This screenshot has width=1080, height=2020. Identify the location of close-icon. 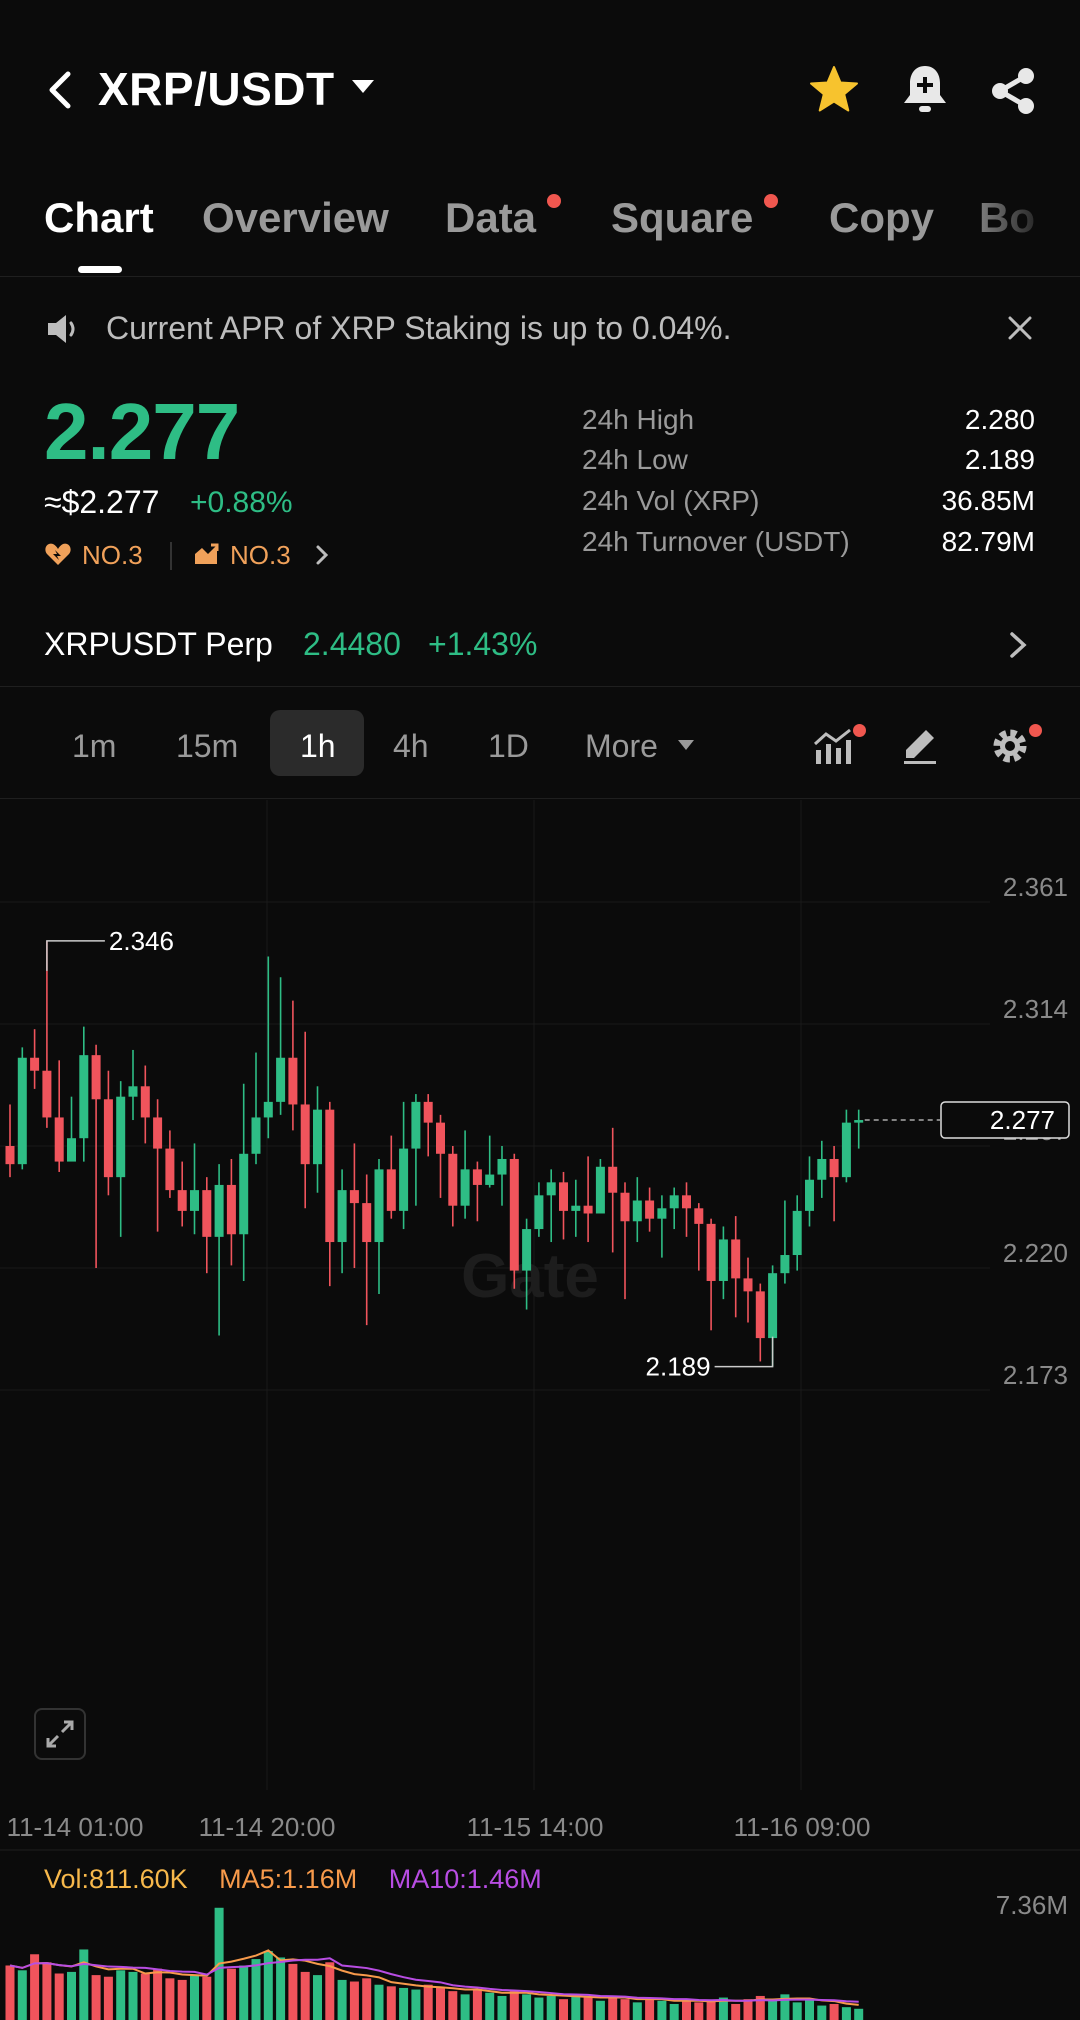
(1020, 328).